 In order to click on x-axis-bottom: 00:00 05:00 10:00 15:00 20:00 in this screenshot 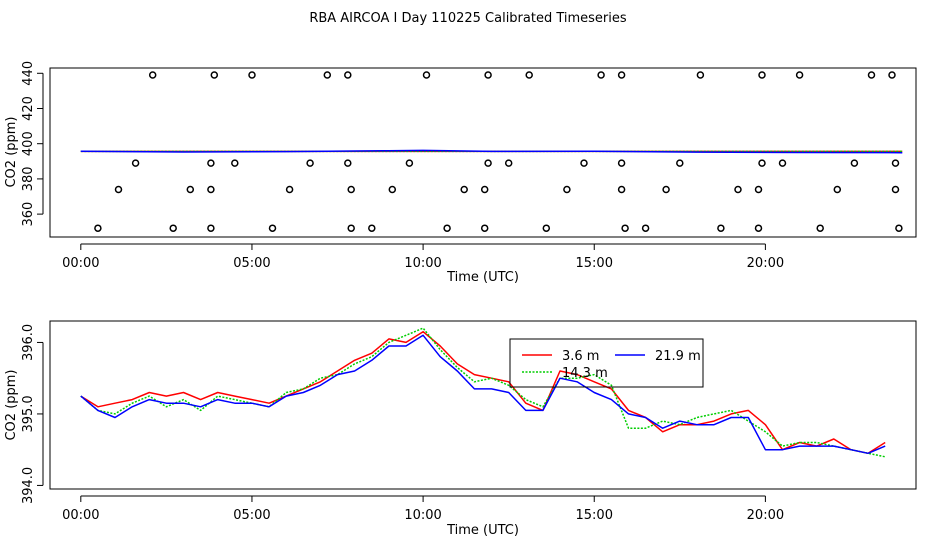, I will do `click(423, 509)`.